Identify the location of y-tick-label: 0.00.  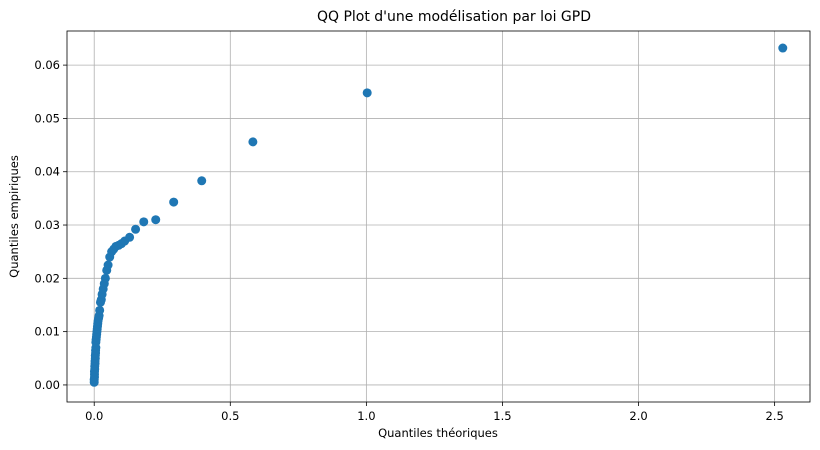
(47, 385).